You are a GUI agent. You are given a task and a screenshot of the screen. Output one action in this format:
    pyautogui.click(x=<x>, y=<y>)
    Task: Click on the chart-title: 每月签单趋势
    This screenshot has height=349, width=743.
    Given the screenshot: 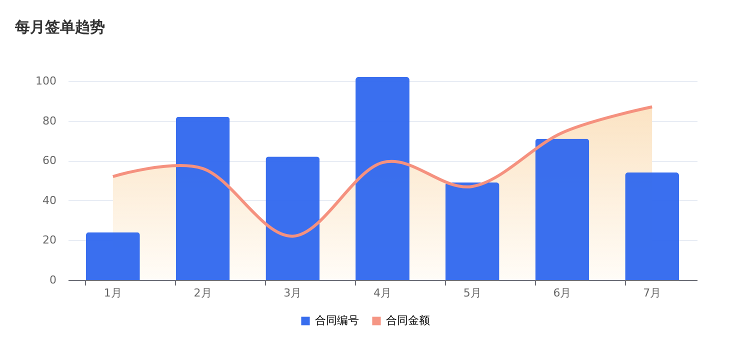 What is the action you would take?
    pyautogui.click(x=60, y=27)
    